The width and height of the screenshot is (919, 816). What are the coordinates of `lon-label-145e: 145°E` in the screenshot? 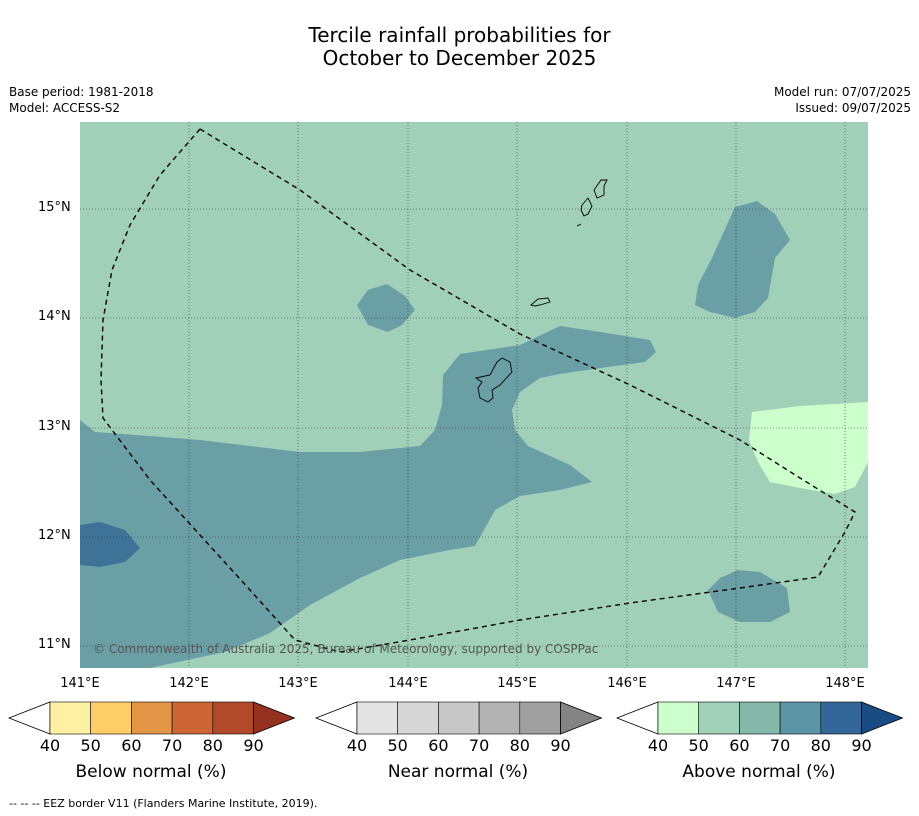 It's located at (517, 683).